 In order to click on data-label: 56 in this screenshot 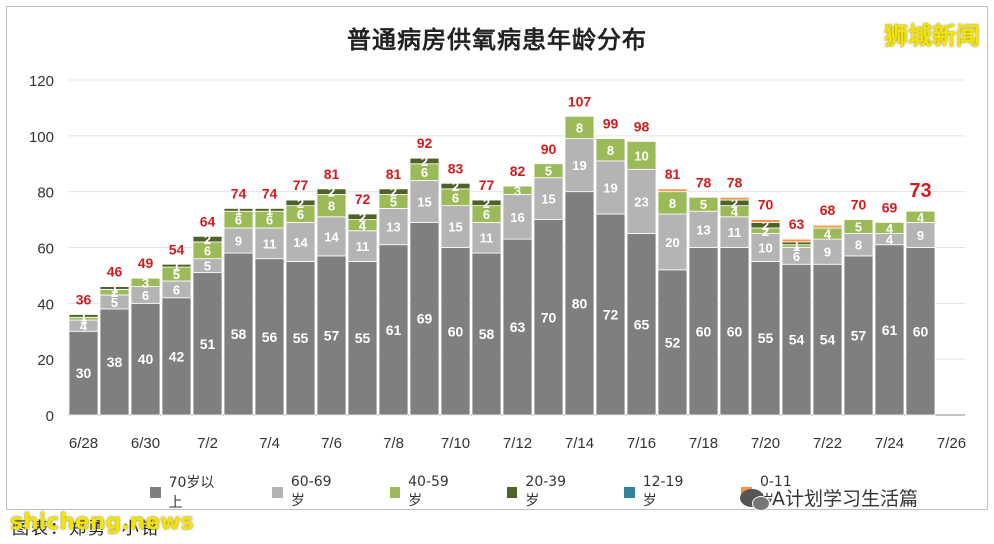, I will do `click(270, 337)`.